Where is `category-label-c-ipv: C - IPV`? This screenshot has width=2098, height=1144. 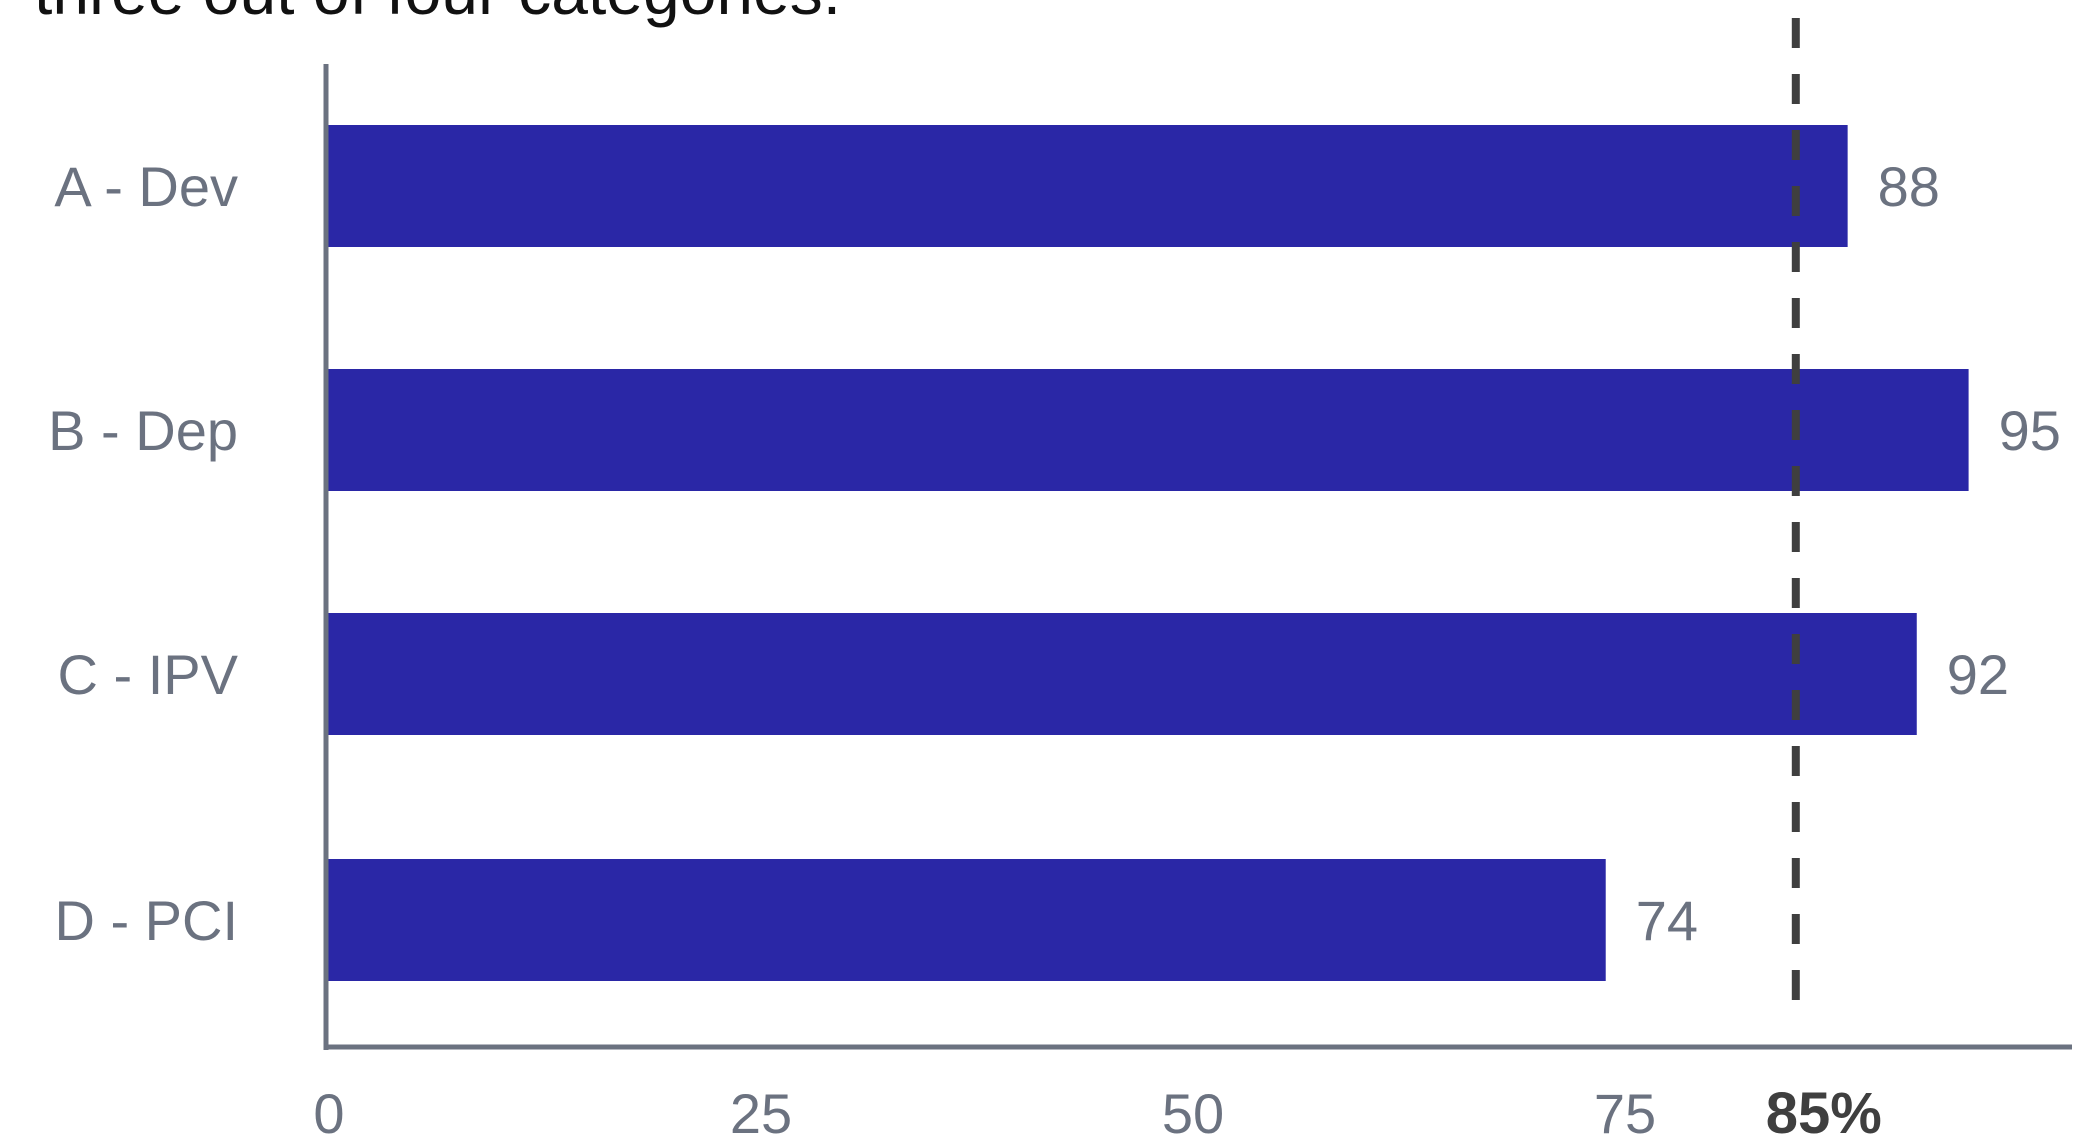 category-label-c-ipv: C - IPV is located at coordinates (148, 674).